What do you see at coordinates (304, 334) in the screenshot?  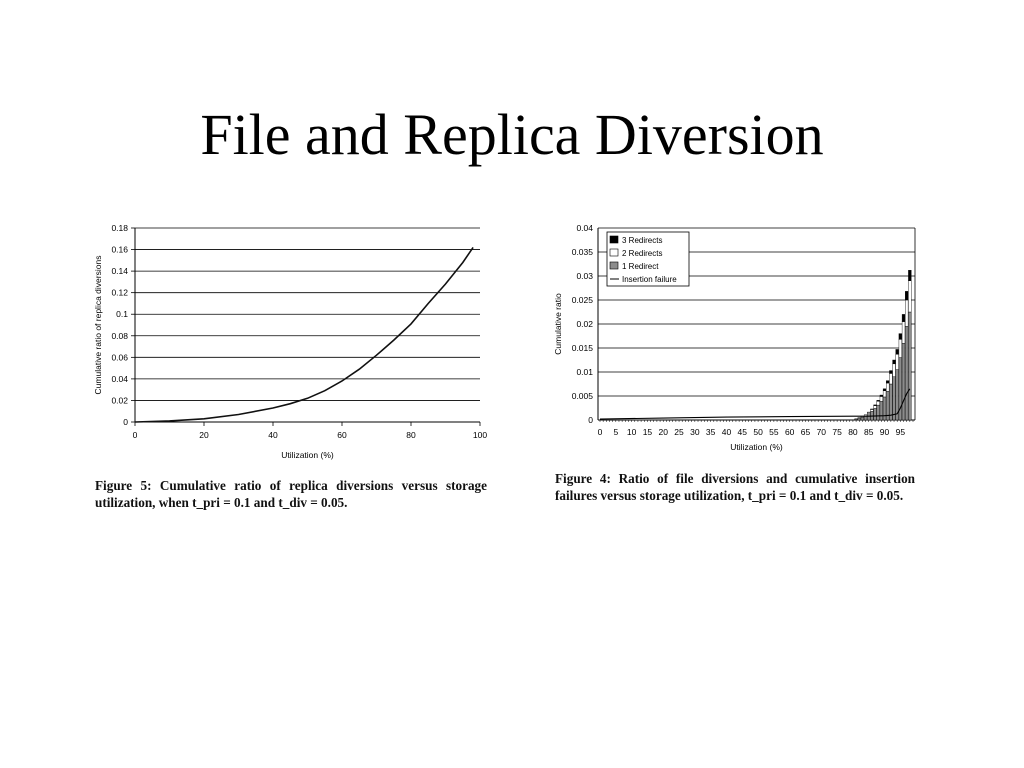 I see `series-line` at bounding box center [304, 334].